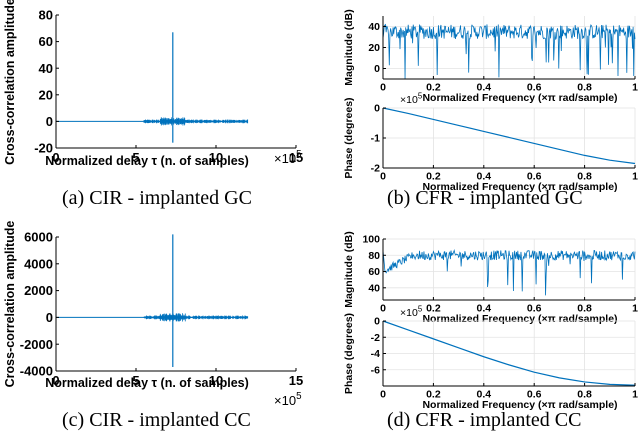  I want to click on caption-d: (d) CFR - implanted CC, so click(484, 420).